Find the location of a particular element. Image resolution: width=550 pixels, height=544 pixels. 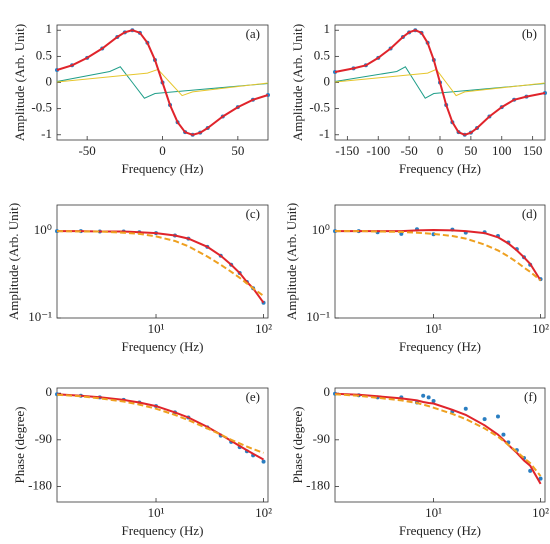

panel-label: (c) is located at coordinates (253, 213).